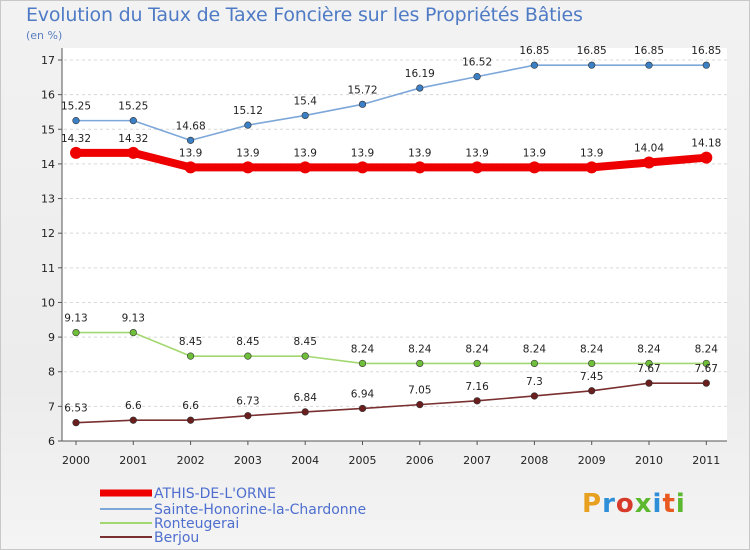  I want to click on series-line-athis-de-l-orne, so click(391, 160).